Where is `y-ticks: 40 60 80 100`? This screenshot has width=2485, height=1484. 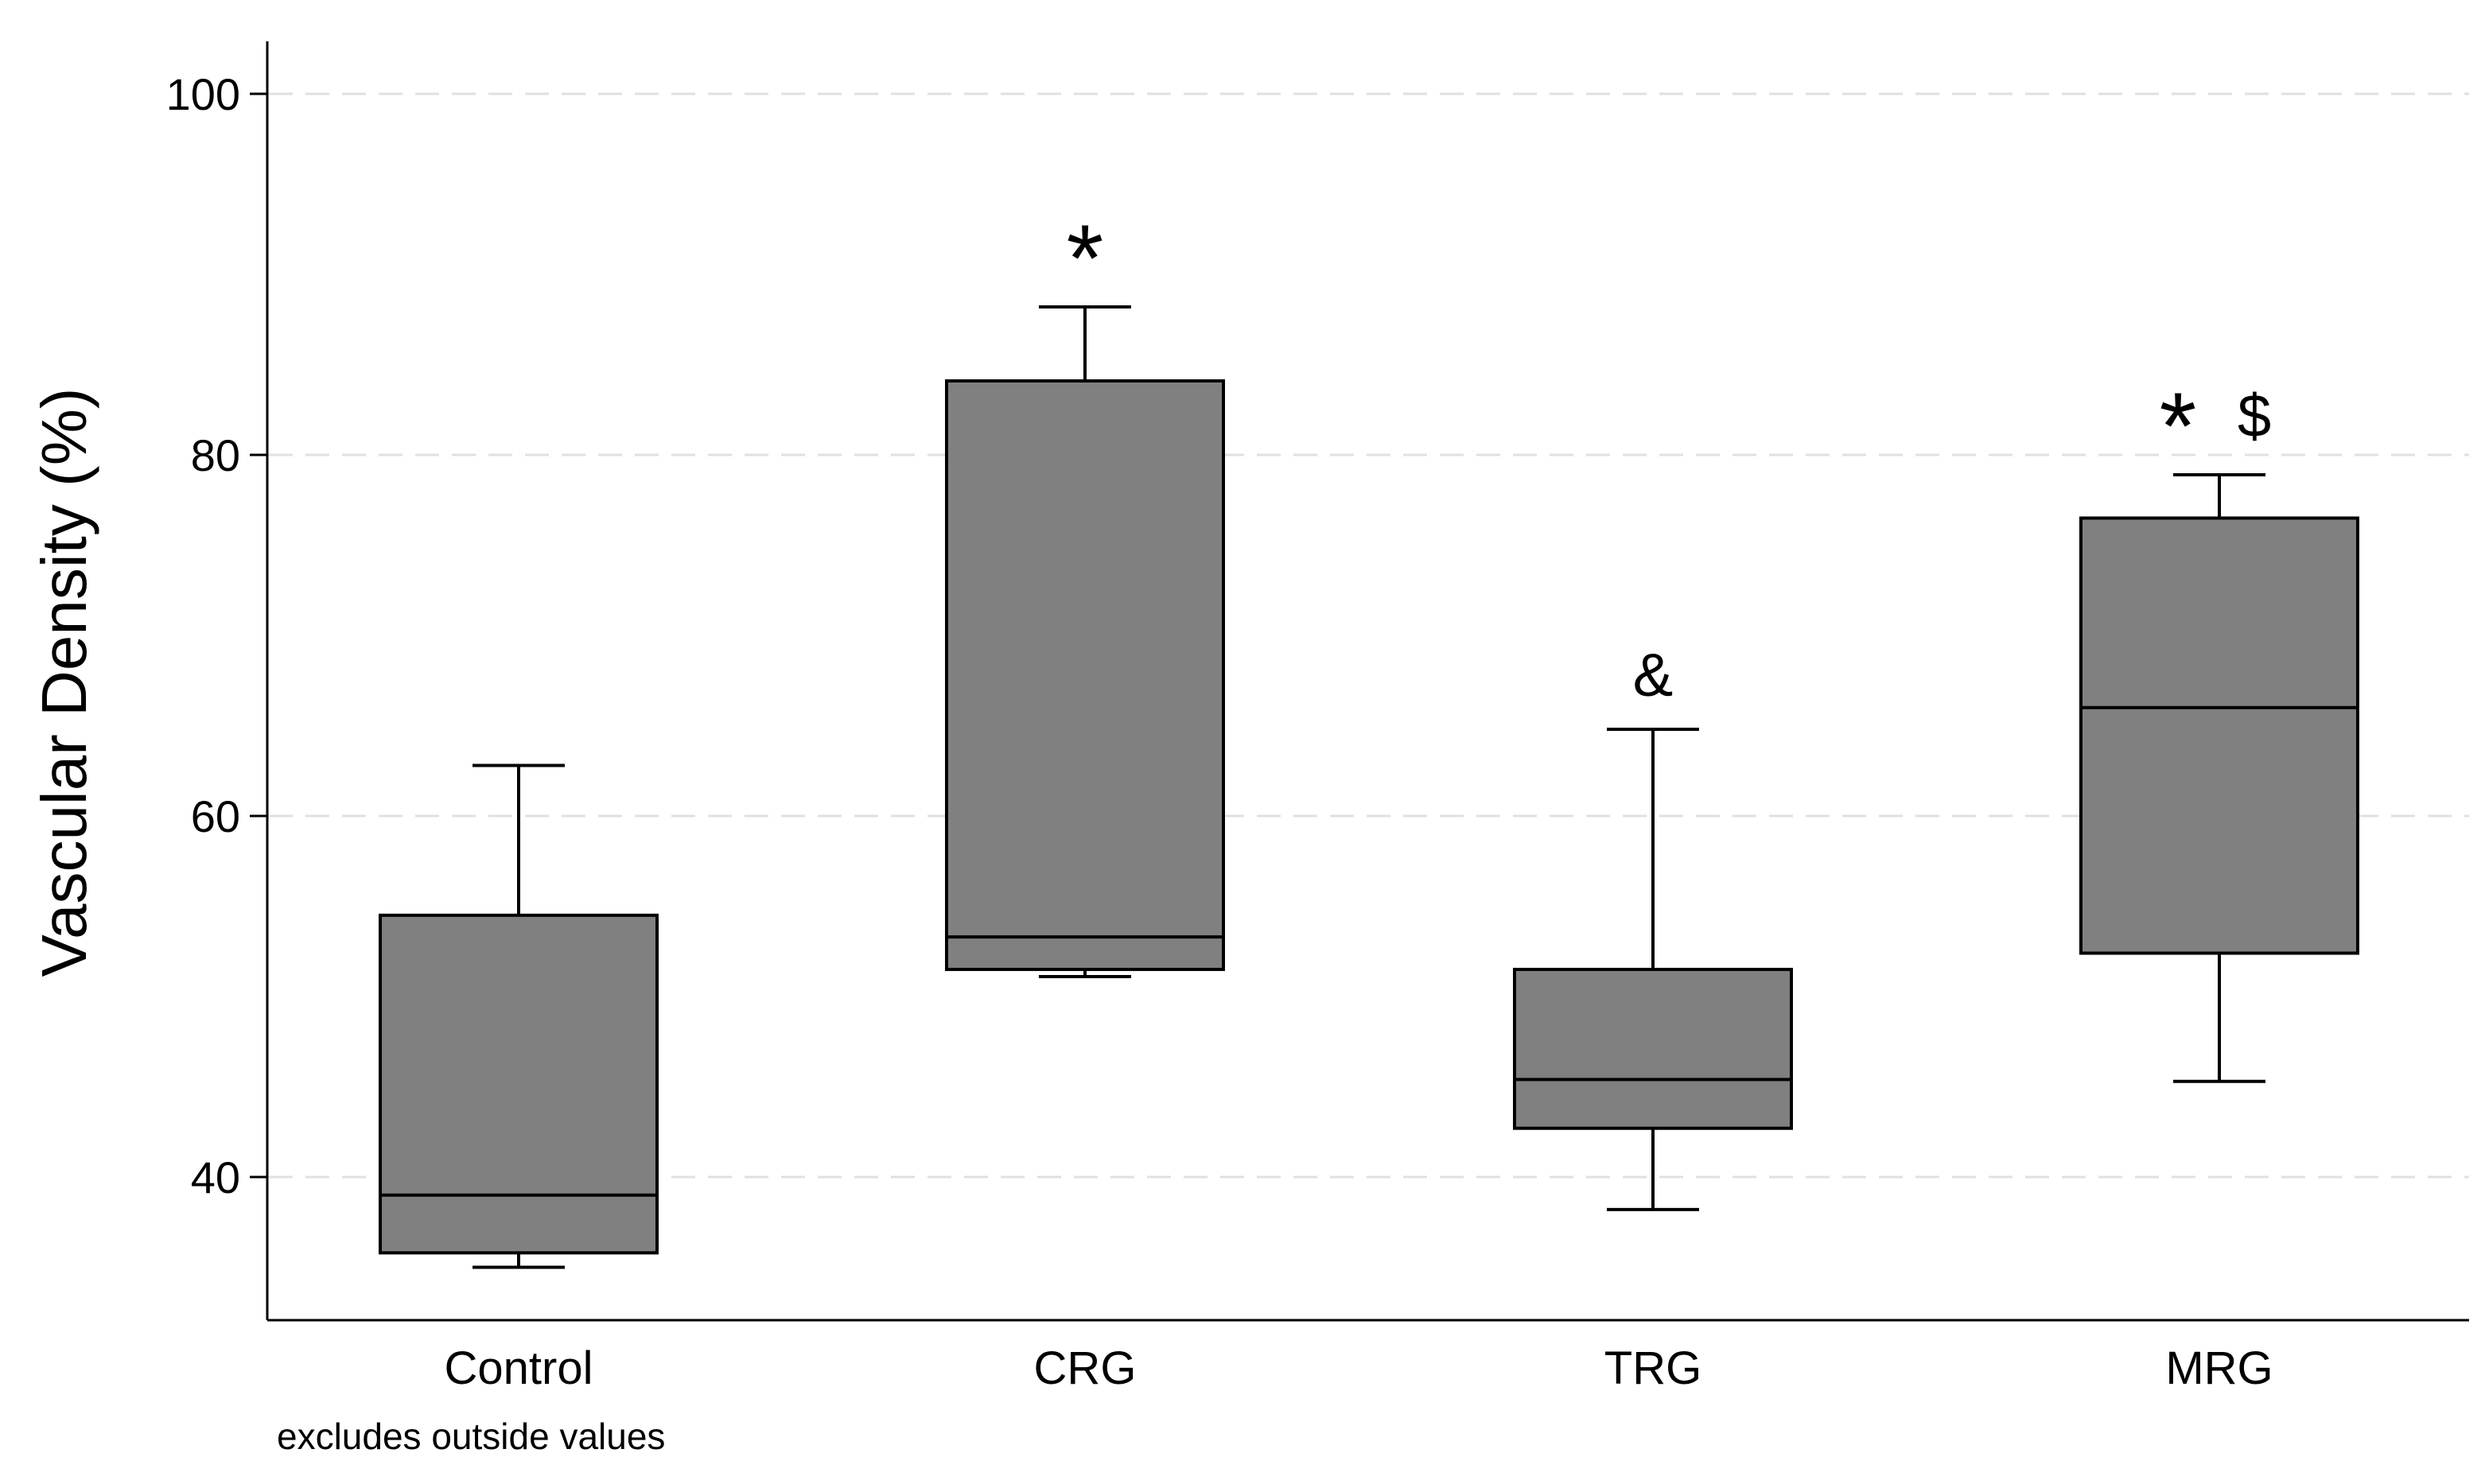 y-ticks: 40 60 80 100 is located at coordinates (216, 635).